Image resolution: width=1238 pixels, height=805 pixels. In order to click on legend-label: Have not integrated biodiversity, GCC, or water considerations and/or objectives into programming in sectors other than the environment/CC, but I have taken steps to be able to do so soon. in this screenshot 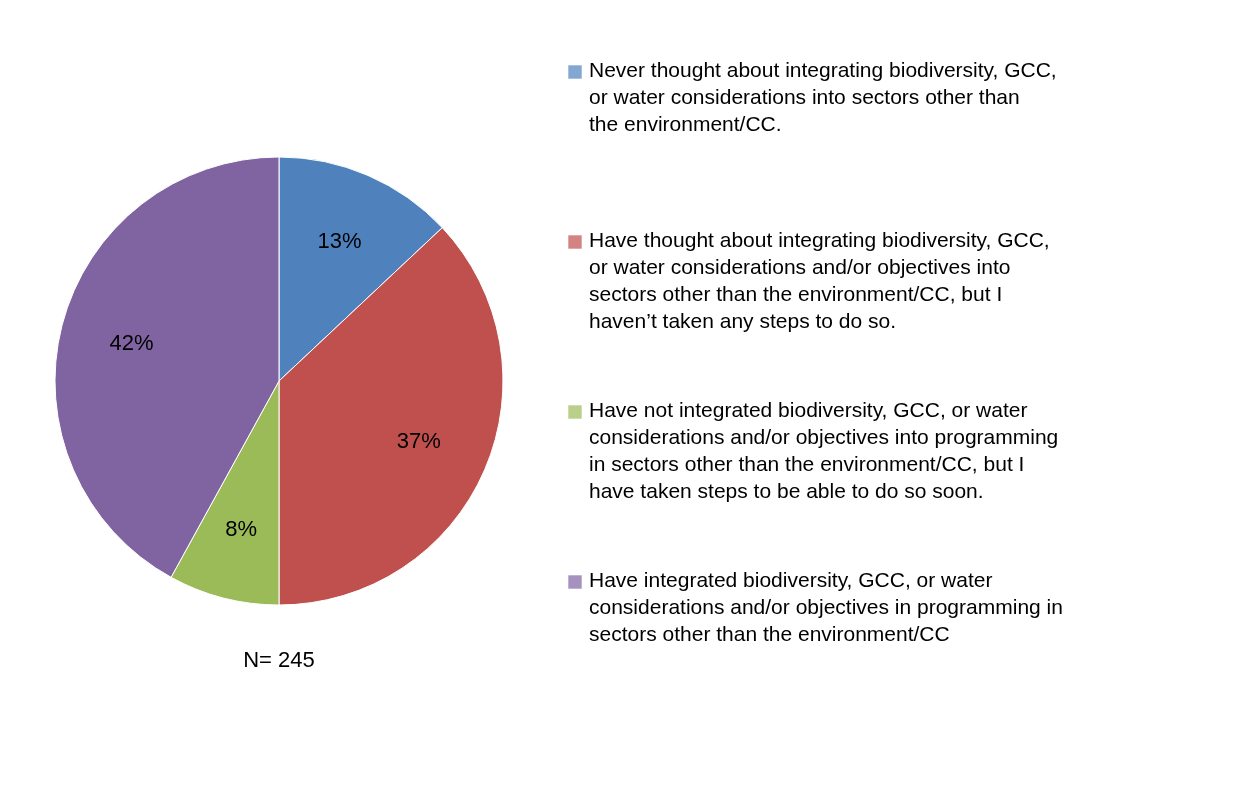, I will do `click(824, 450)`.